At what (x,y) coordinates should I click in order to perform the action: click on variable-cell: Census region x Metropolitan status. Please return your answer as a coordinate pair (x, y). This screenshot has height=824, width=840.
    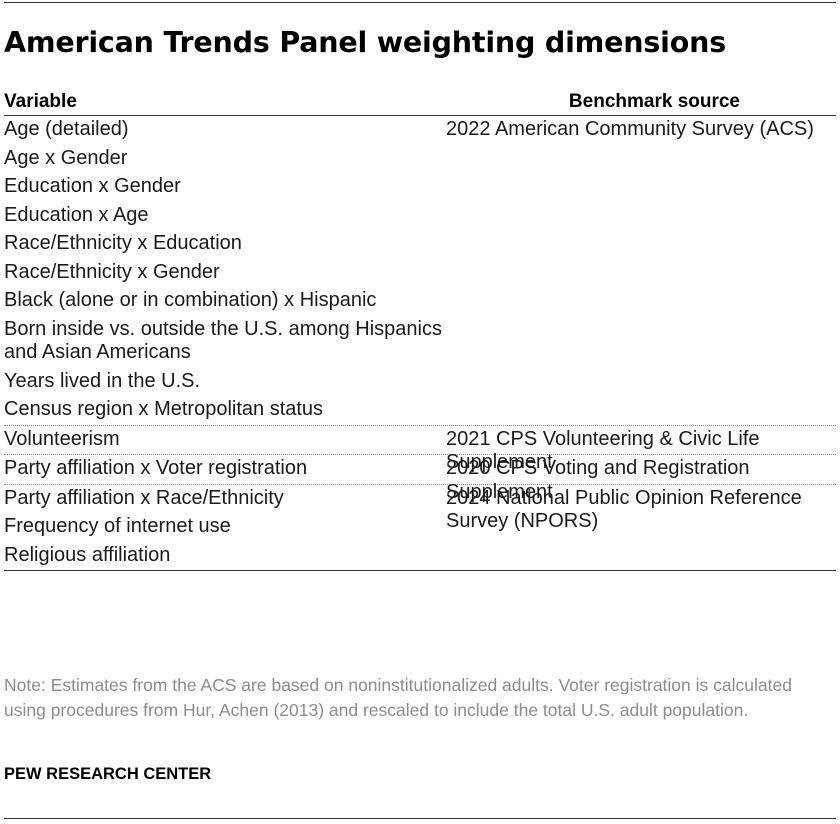
    Looking at the image, I should click on (164, 409).